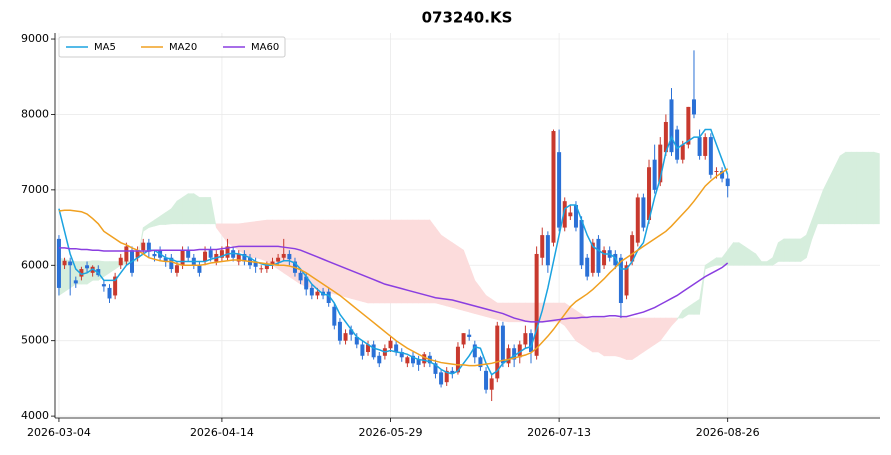 The height and width of the screenshot is (455, 891). What do you see at coordinates (105, 47) in the screenshot?
I see `legend-label: MA5` at bounding box center [105, 47].